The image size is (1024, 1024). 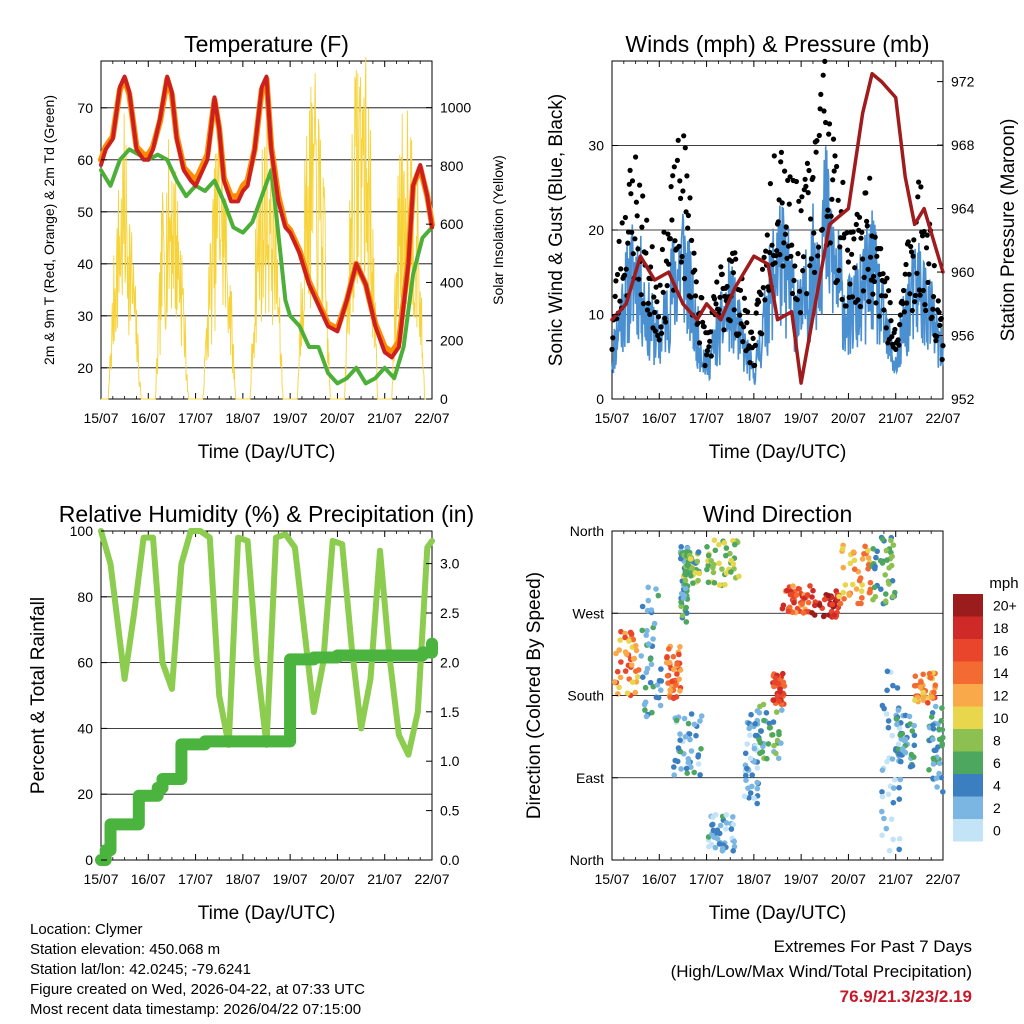 I want to click on legend-swatch, so click(x=968, y=830).